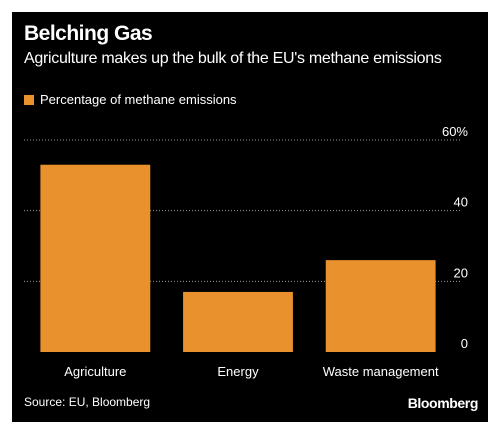 This screenshot has width=500, height=435. What do you see at coordinates (381, 371) in the screenshot?
I see `x-category-label: Waste management` at bounding box center [381, 371].